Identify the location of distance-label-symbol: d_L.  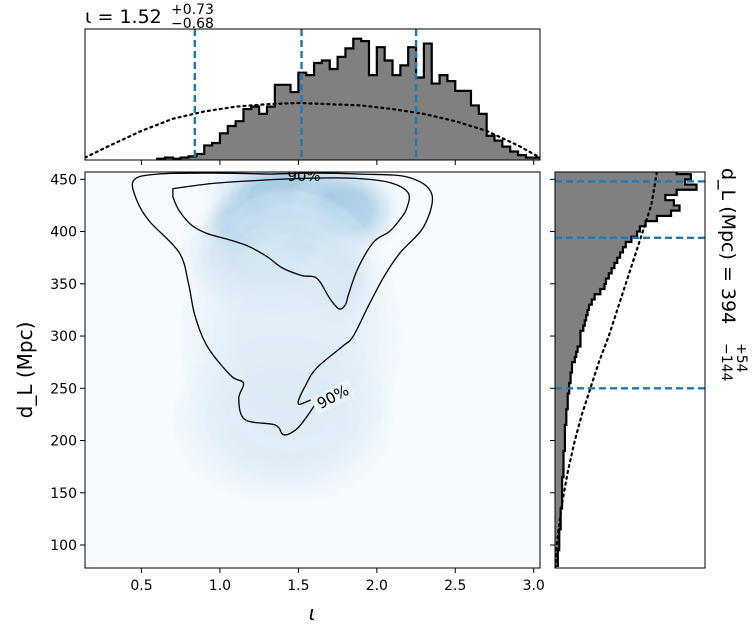
(728, 184).